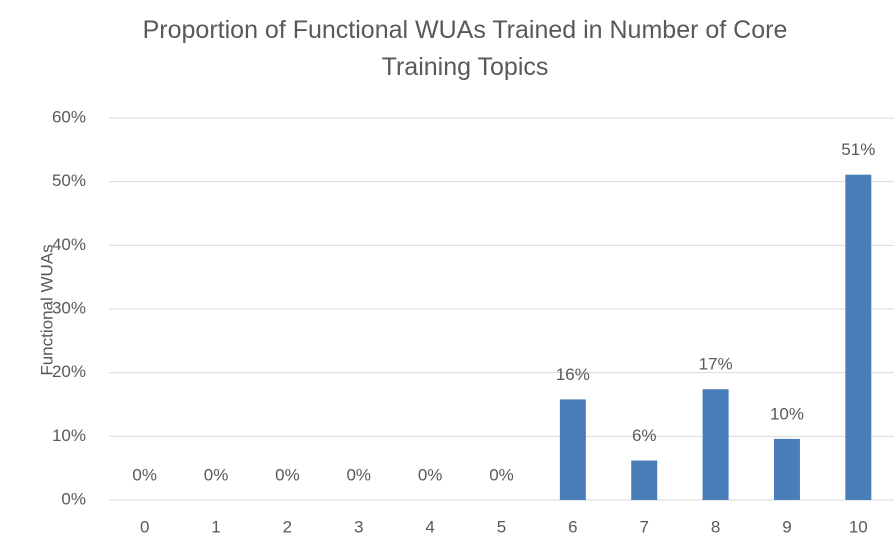  Describe the element at coordinates (715, 526) in the screenshot. I see `x-tick-label: 8` at that location.